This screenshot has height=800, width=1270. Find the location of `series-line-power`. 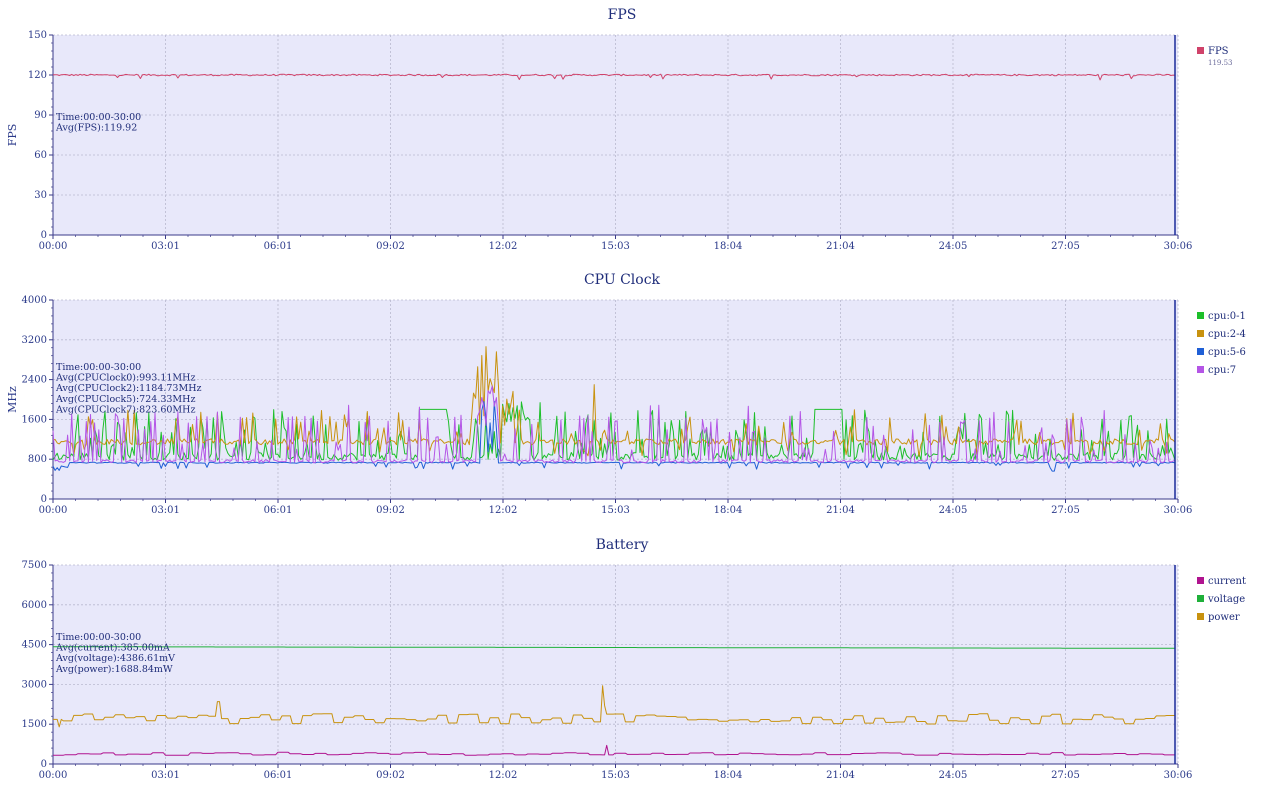

series-line-power is located at coordinates (614, 706).